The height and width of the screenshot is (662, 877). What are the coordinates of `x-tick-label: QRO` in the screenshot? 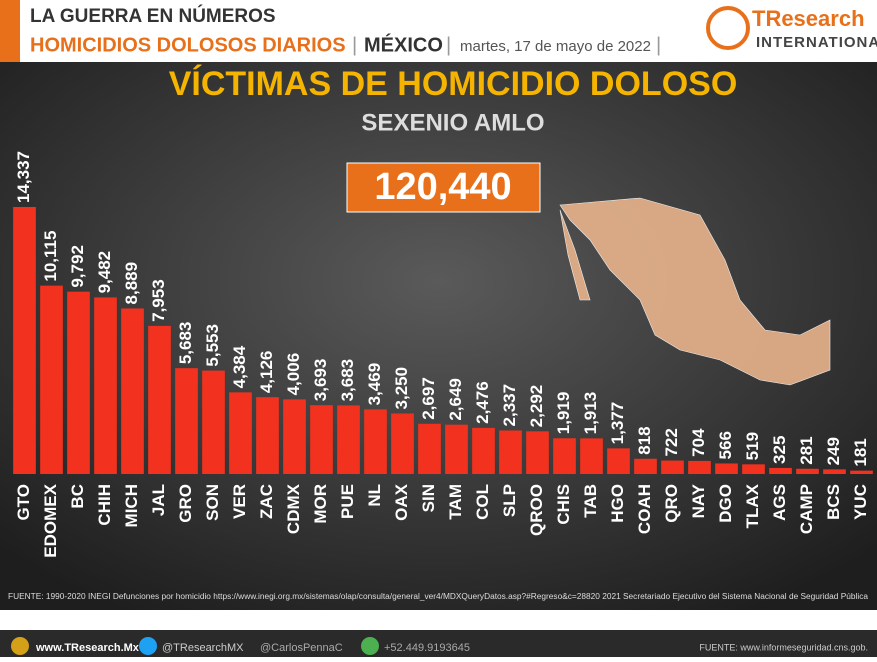 It's located at (671, 503).